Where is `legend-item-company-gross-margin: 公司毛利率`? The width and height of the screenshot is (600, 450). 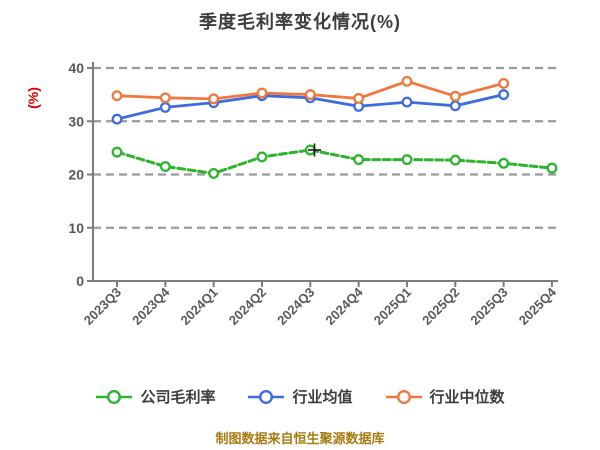
legend-item-company-gross-margin: 公司毛利率 is located at coordinates (155, 396).